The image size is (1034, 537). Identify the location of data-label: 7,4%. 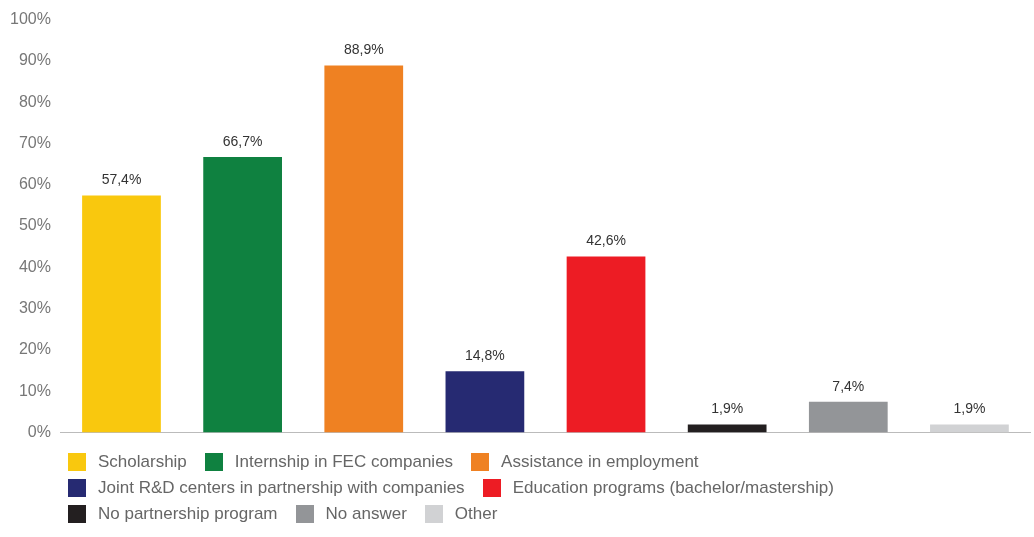
(848, 385).